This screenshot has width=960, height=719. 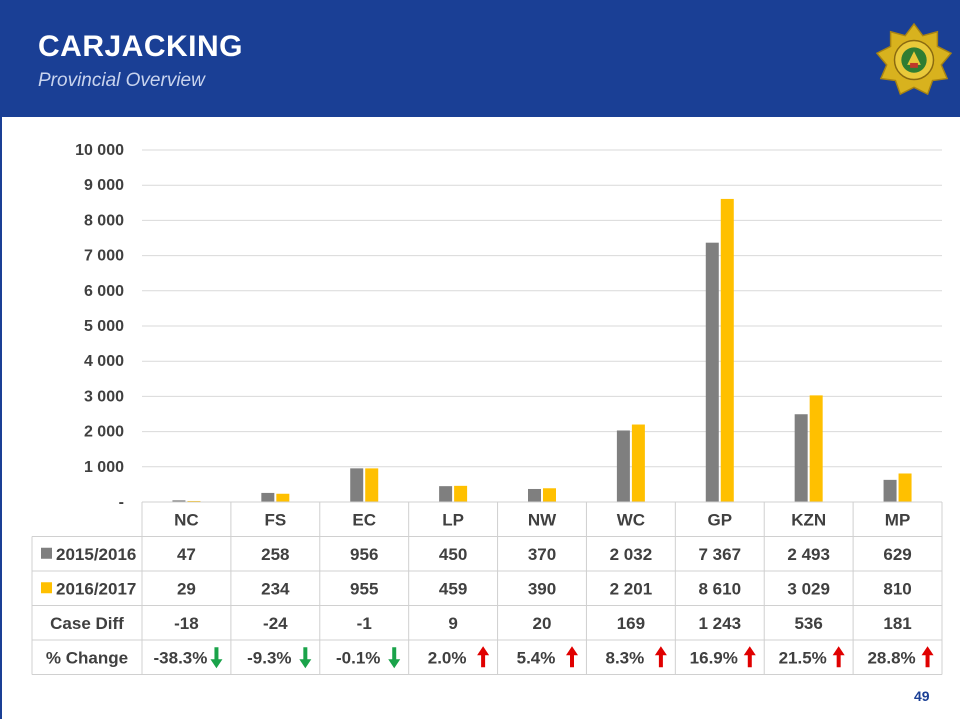 What do you see at coordinates (96, 588) in the screenshot?
I see `legend-label: 2016/2017` at bounding box center [96, 588].